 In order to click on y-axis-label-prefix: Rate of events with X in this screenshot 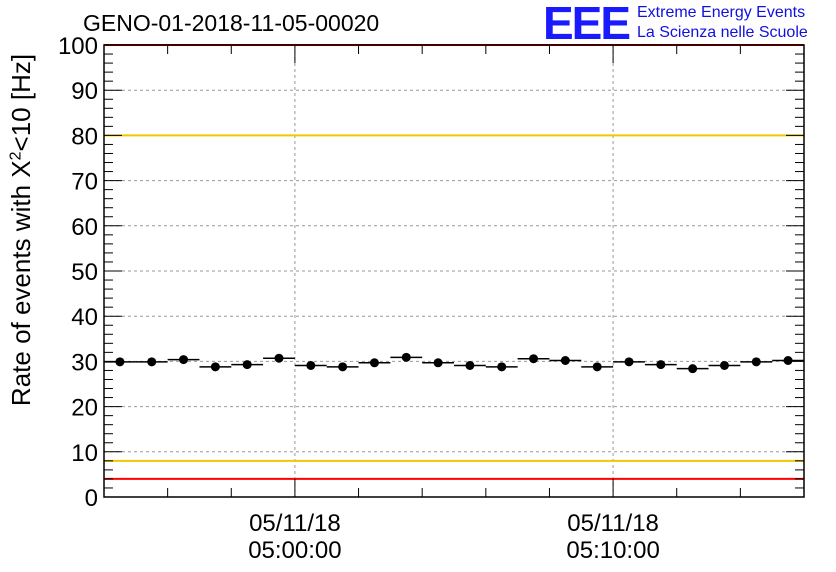, I will do `click(21, 283)`.